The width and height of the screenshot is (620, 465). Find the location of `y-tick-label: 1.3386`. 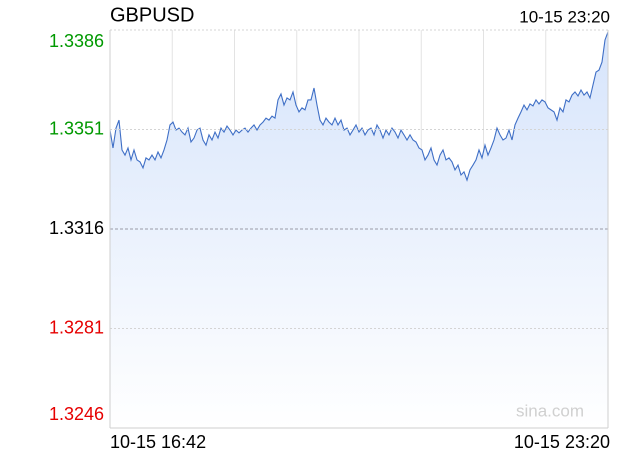

y-tick-label: 1.3386 is located at coordinates (76, 41).